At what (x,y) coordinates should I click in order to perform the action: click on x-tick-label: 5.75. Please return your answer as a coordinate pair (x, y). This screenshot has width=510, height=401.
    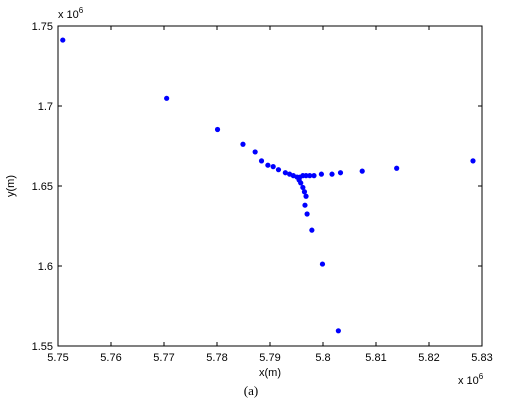
    Looking at the image, I should click on (57, 358).